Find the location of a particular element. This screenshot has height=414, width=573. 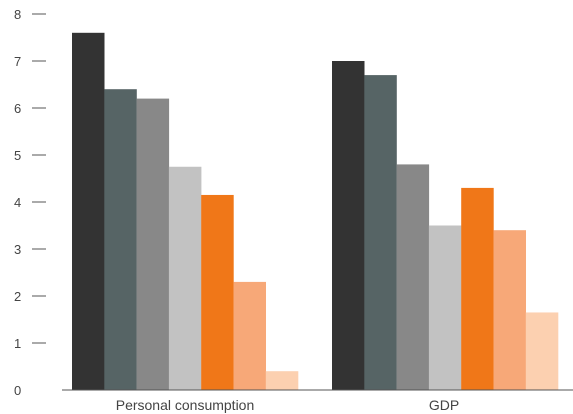

y-tick-label: 4 is located at coordinates (17, 202).